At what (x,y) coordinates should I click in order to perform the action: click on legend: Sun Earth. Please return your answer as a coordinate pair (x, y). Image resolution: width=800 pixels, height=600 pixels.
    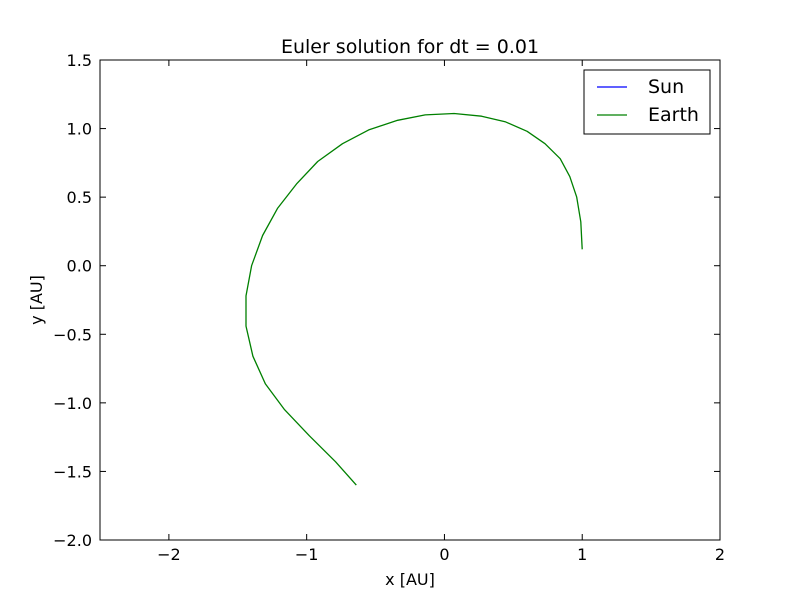
    Looking at the image, I should click on (647, 102).